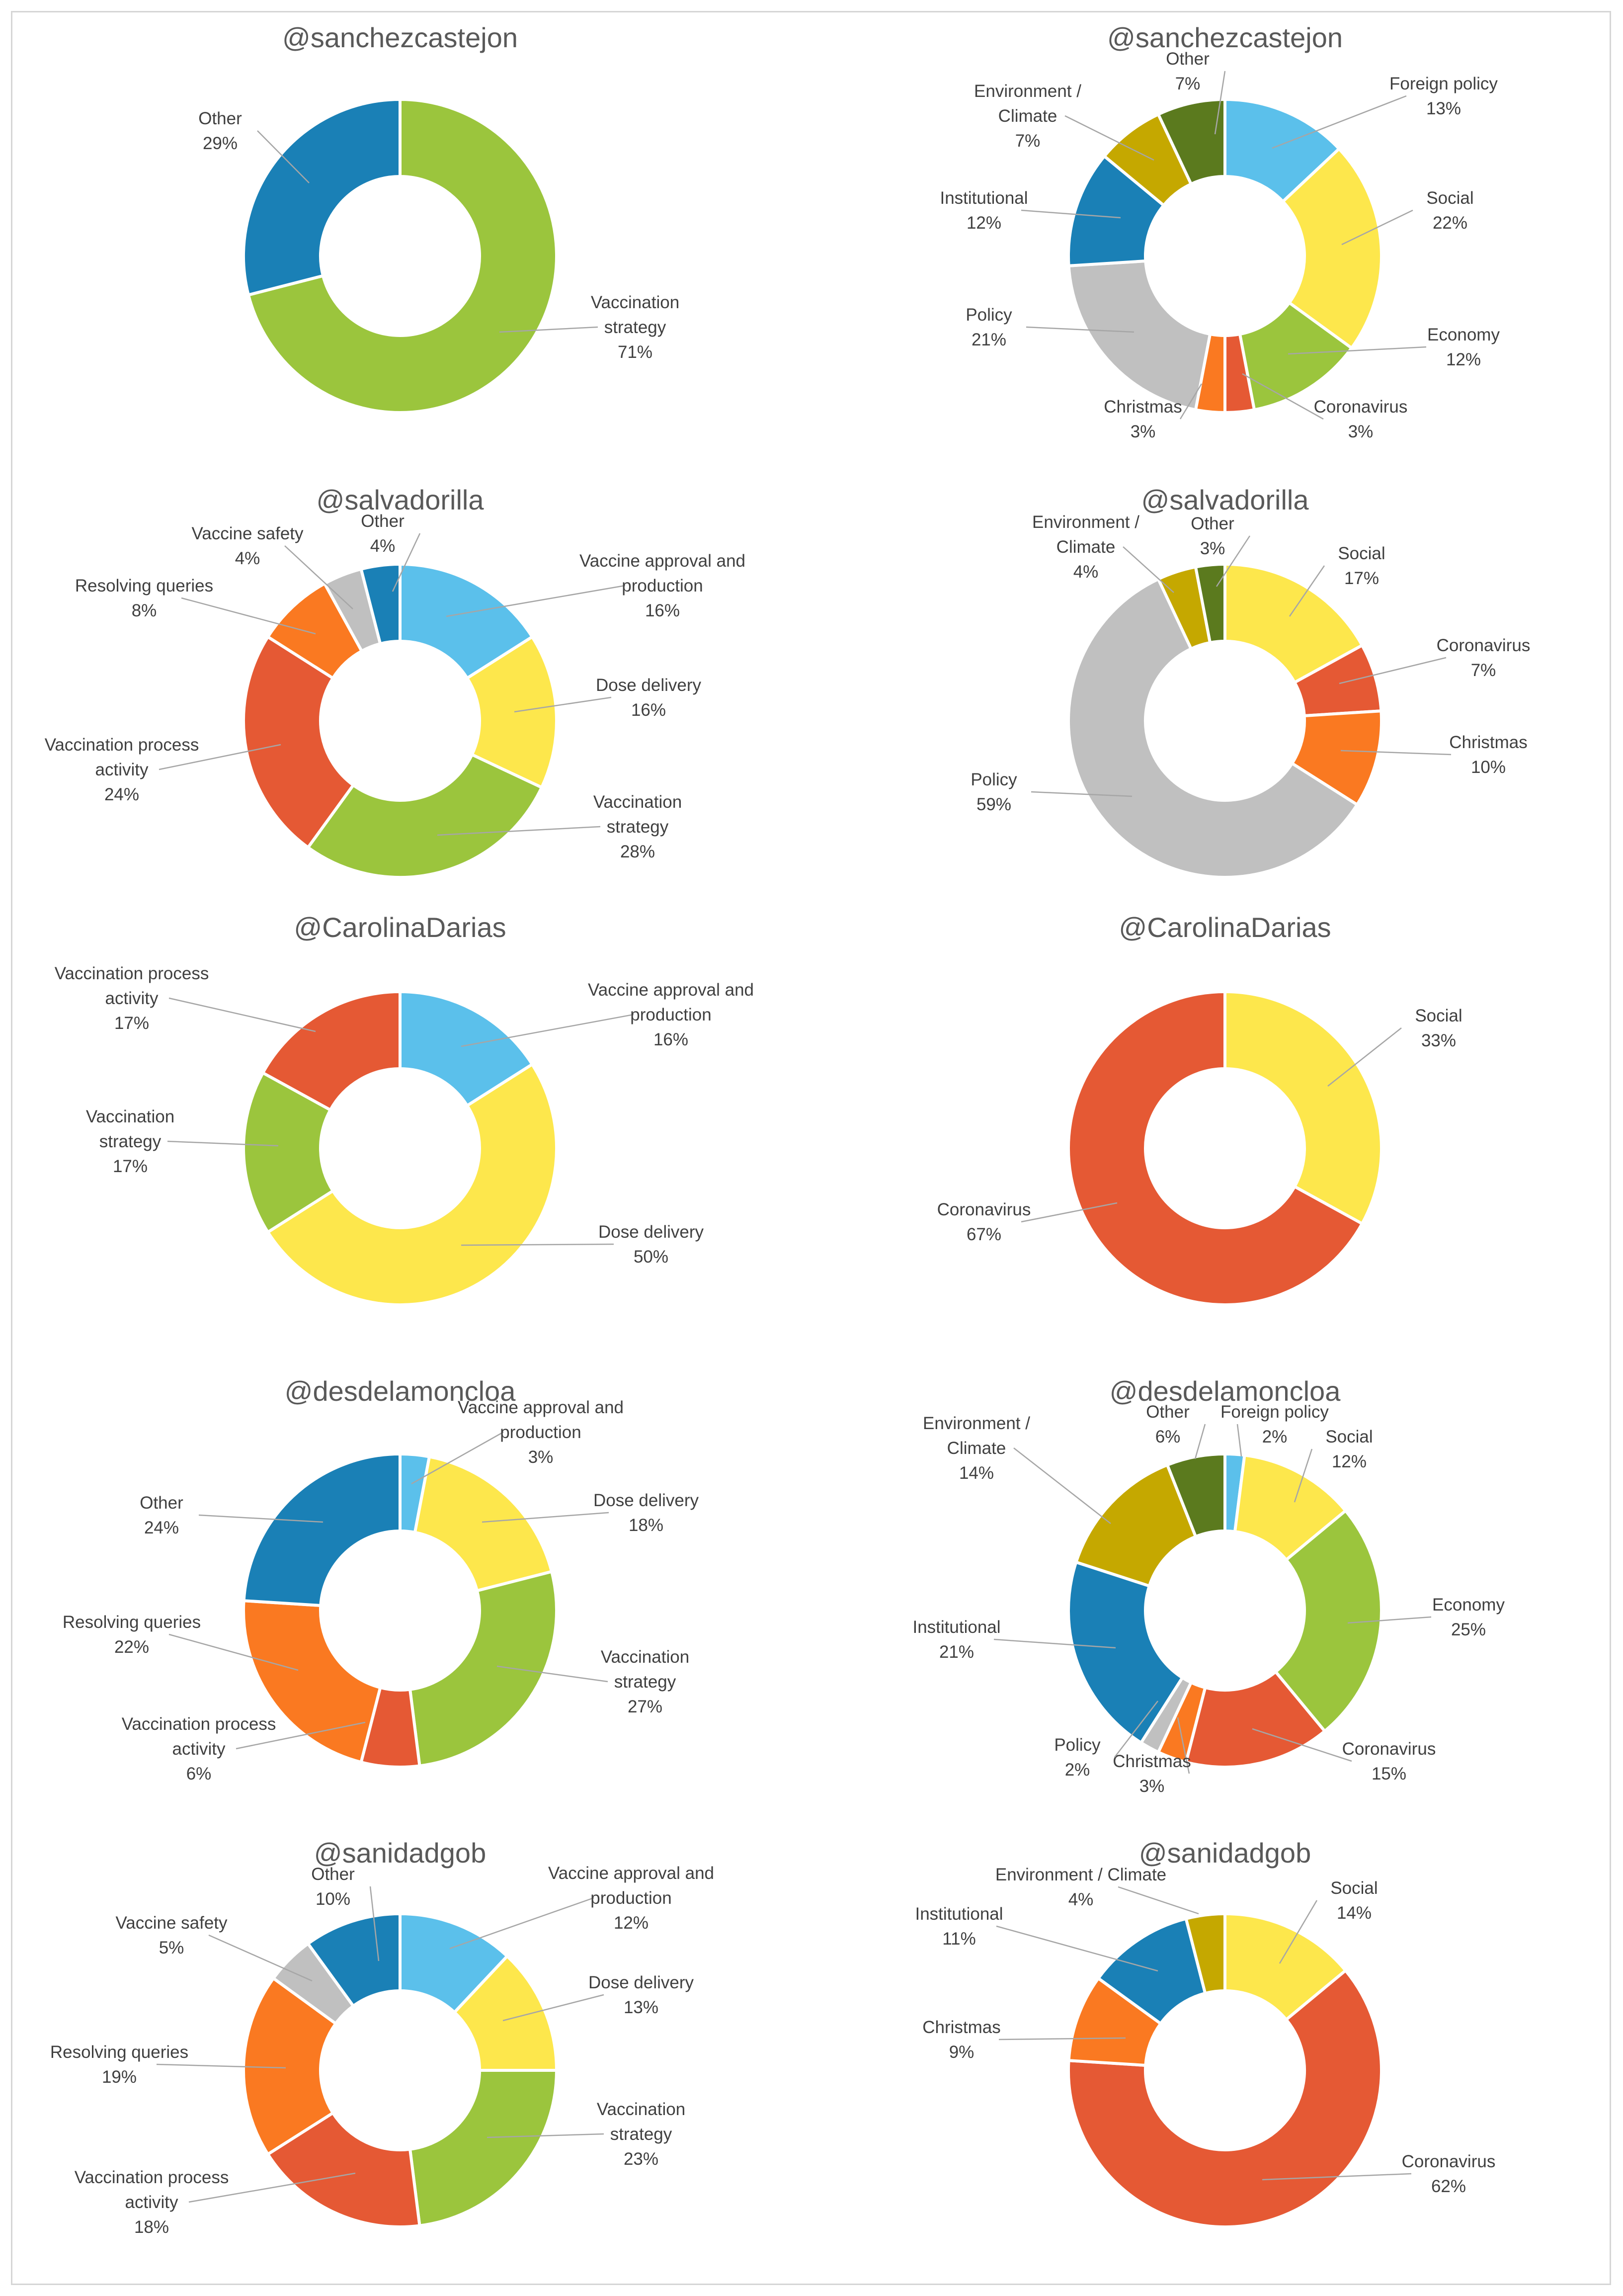  I want to click on chart-title: @desdelamoncloa, so click(400, 1391).